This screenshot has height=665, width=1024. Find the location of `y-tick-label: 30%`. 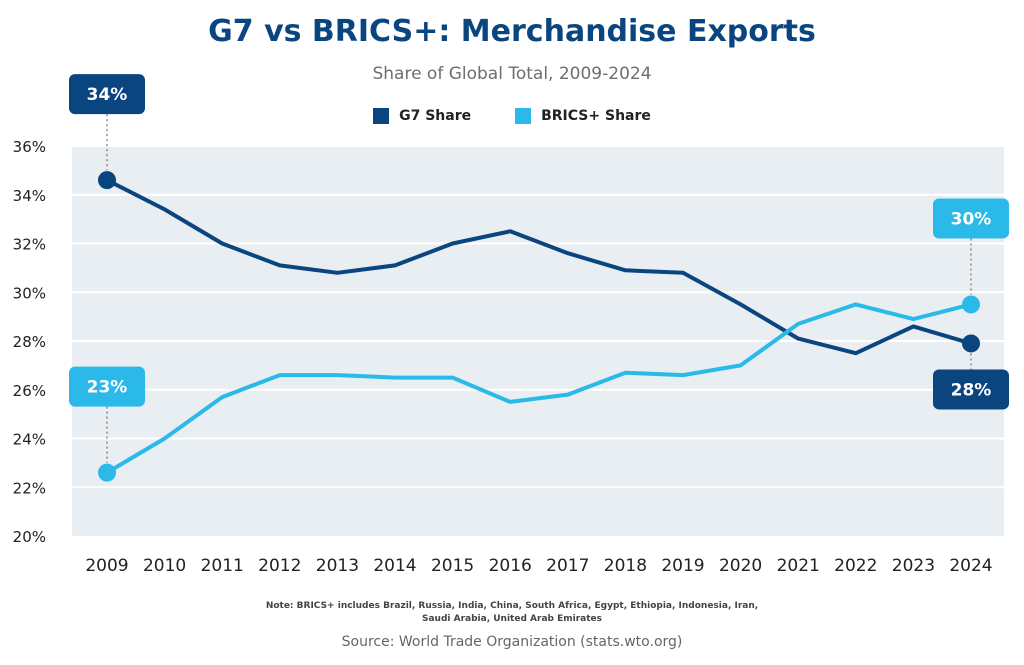

y-tick-label: 30% is located at coordinates (29, 293).